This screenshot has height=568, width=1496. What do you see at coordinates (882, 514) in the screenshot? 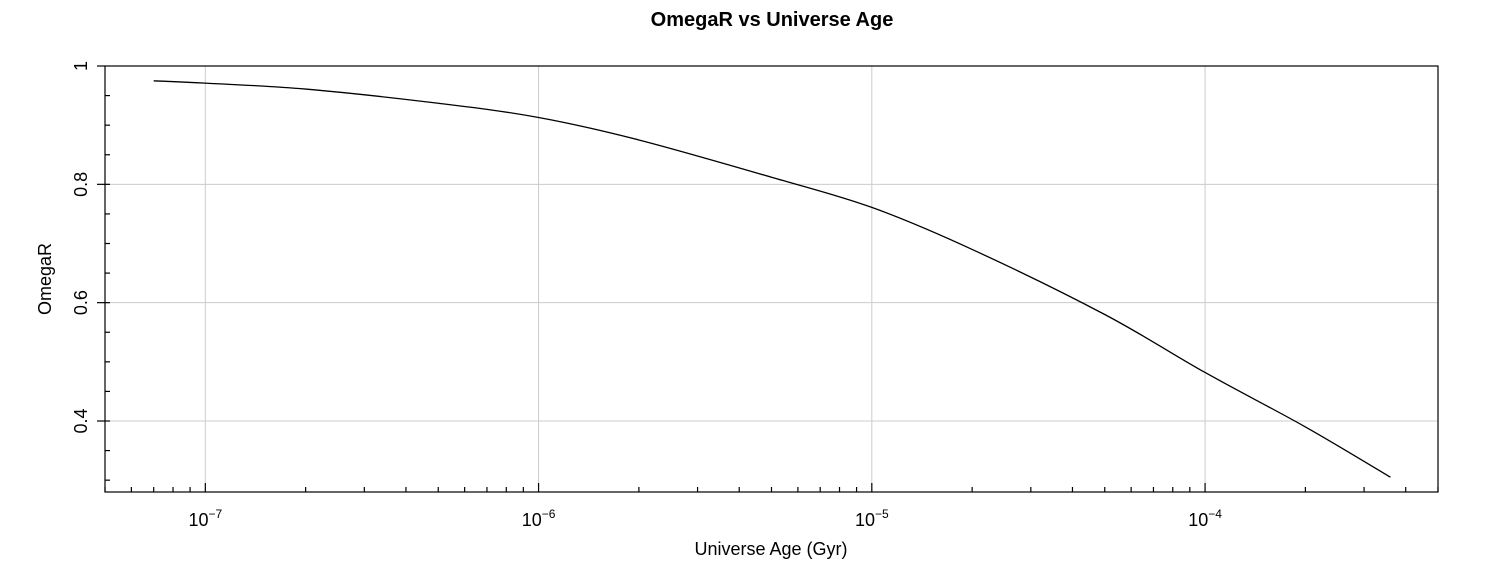
I see `x-tick-exponent: −5` at bounding box center [882, 514].